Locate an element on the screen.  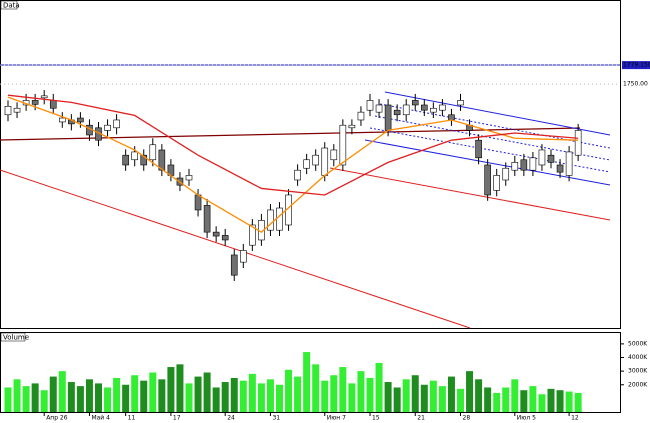
chart-title: Data is located at coordinates (11, 6).